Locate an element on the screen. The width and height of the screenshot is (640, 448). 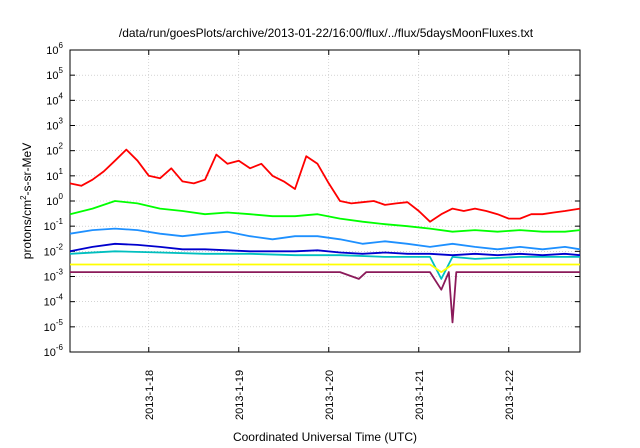
y-tick-label: 10⁵ is located at coordinates (54, 74).